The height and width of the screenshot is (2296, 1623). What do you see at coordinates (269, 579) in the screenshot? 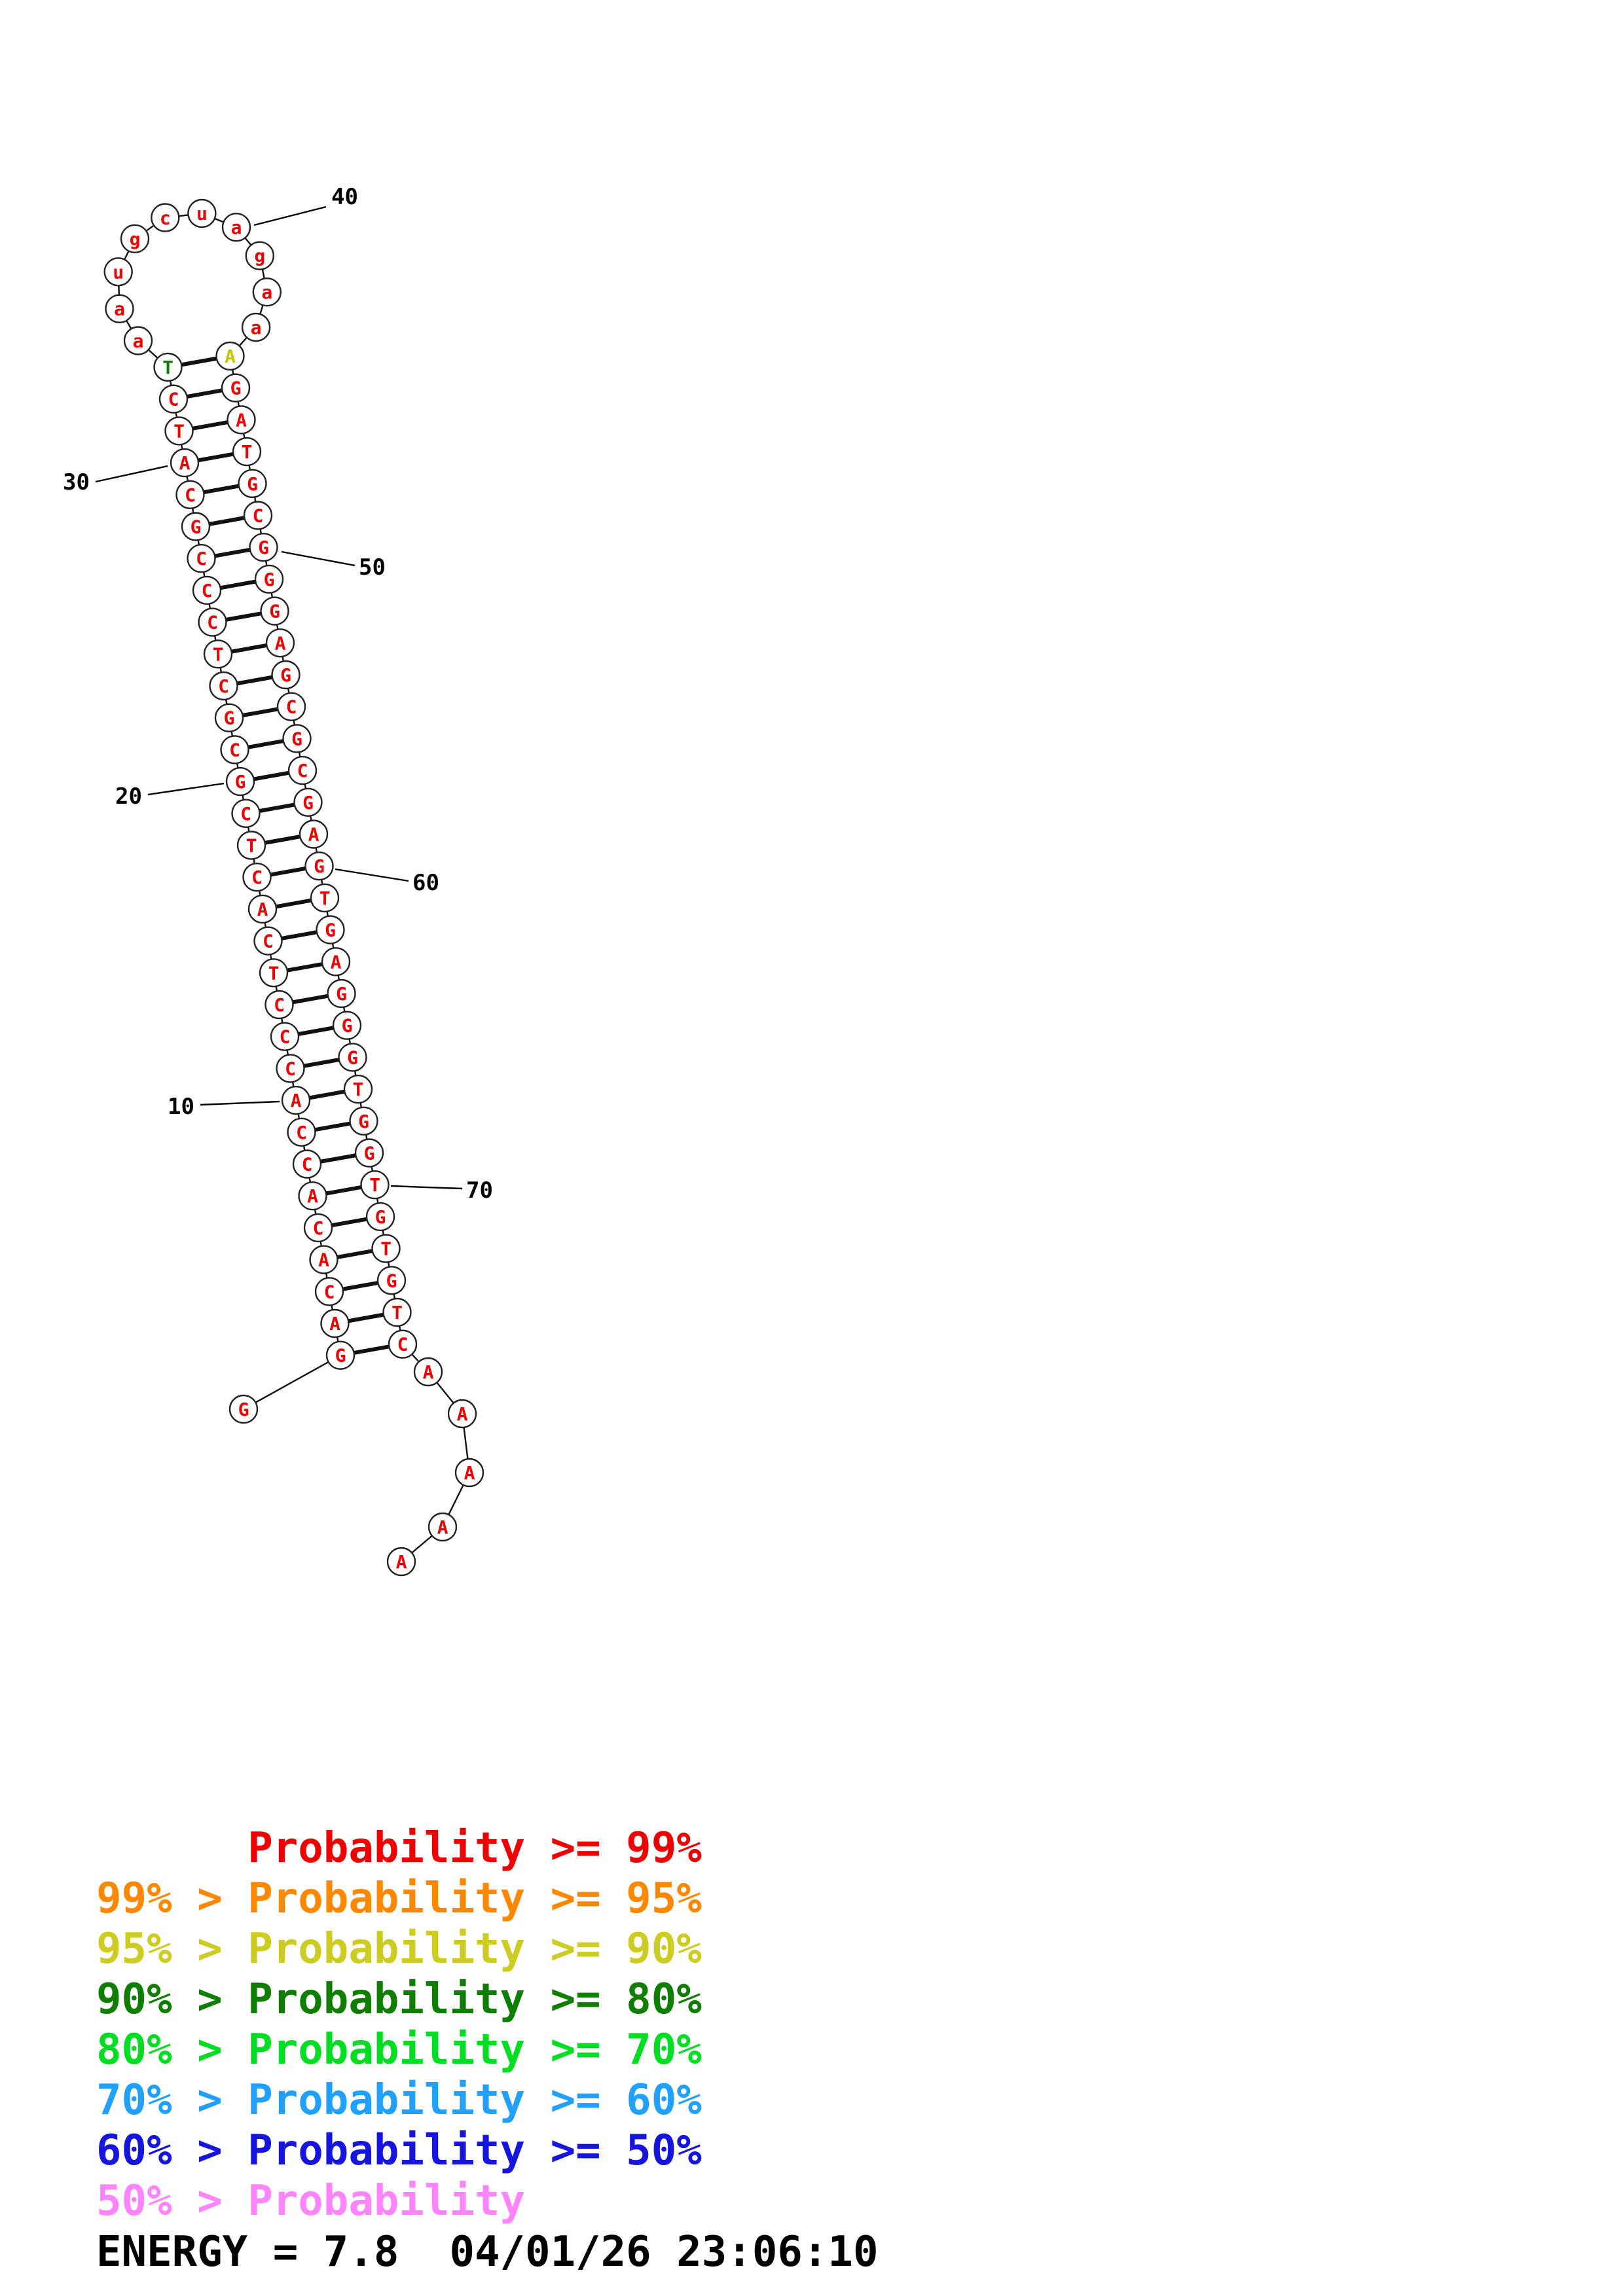
I see `base-51: G` at bounding box center [269, 579].